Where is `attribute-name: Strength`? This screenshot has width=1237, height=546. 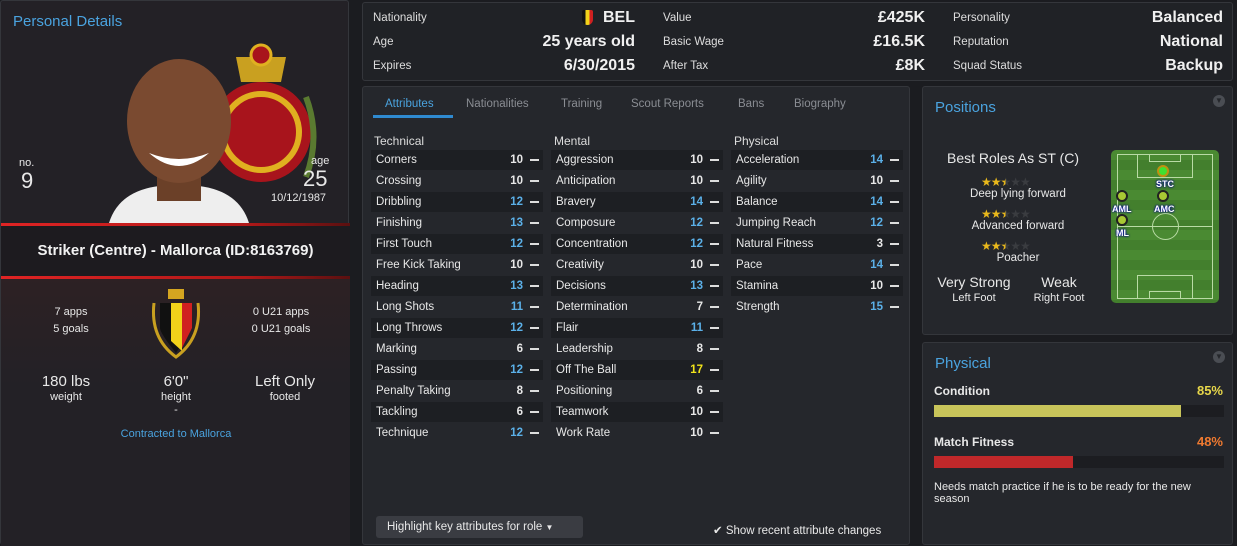
attribute-name: Strength is located at coordinates (758, 307).